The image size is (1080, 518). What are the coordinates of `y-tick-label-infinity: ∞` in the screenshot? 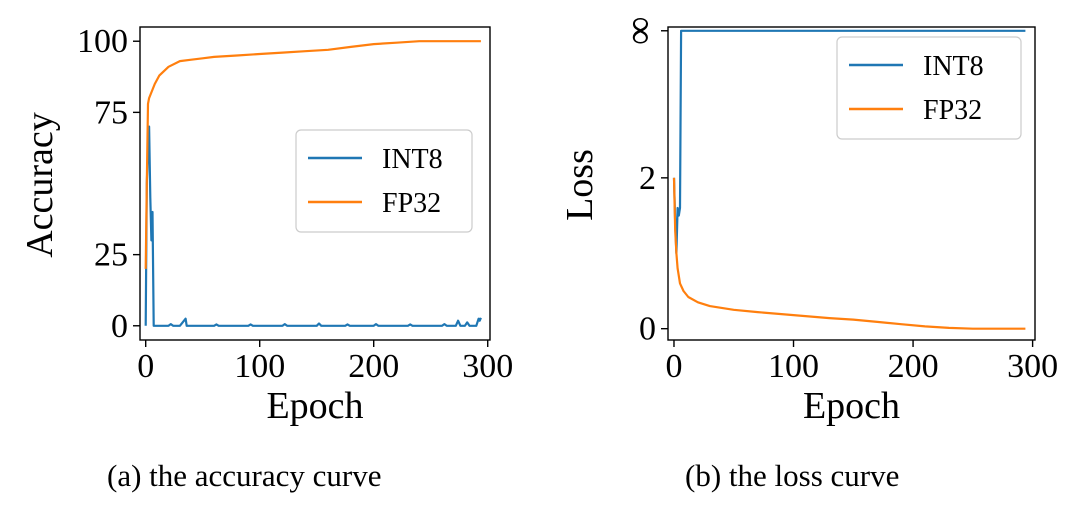 It's located at (638, 31).